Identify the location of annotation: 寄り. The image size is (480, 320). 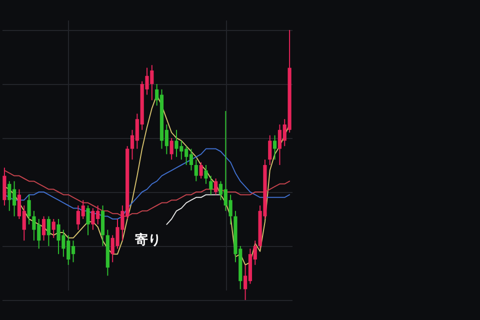
(148, 240).